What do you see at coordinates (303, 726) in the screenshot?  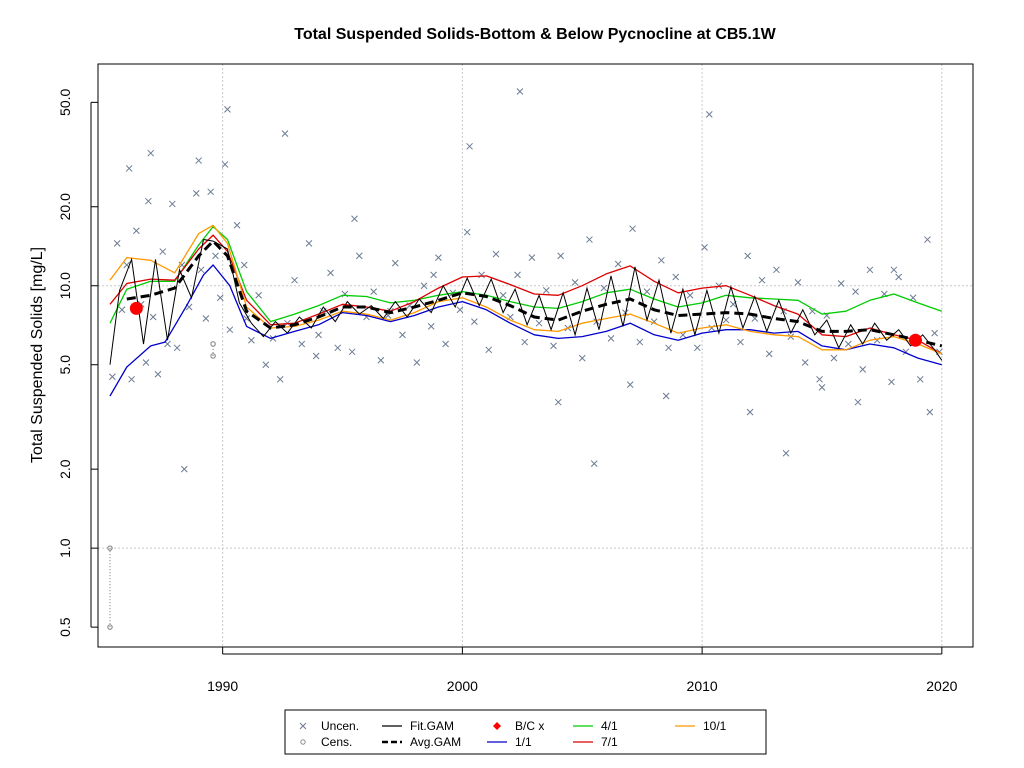 I see `legend-symbol-uncen` at bounding box center [303, 726].